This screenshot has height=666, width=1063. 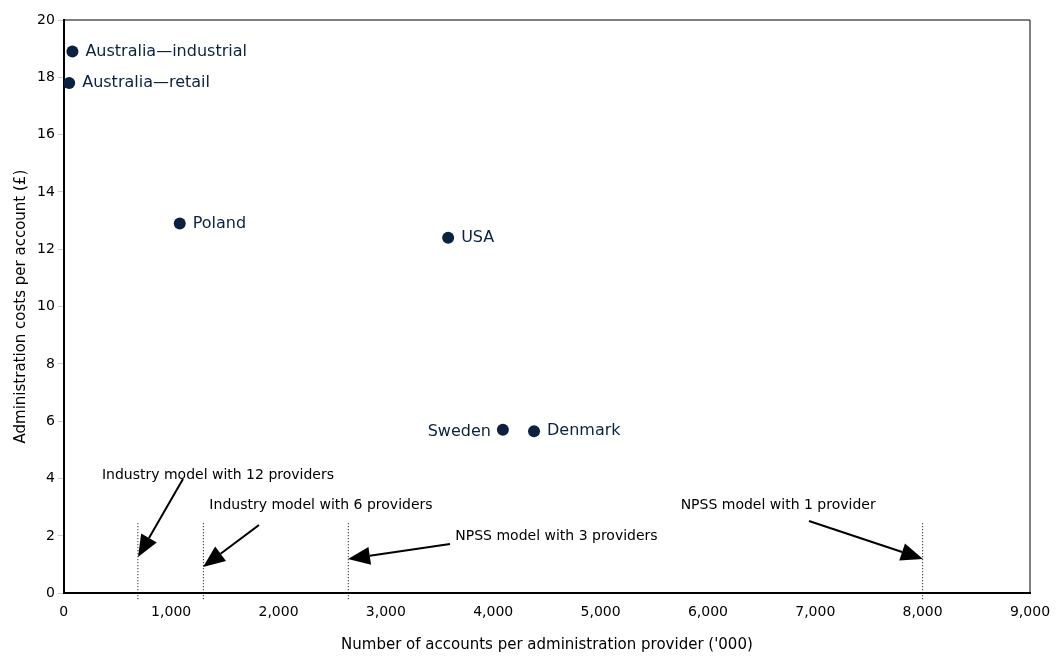 What do you see at coordinates (171, 611) in the screenshot?
I see `x-tick-label: 1,000` at bounding box center [171, 611].